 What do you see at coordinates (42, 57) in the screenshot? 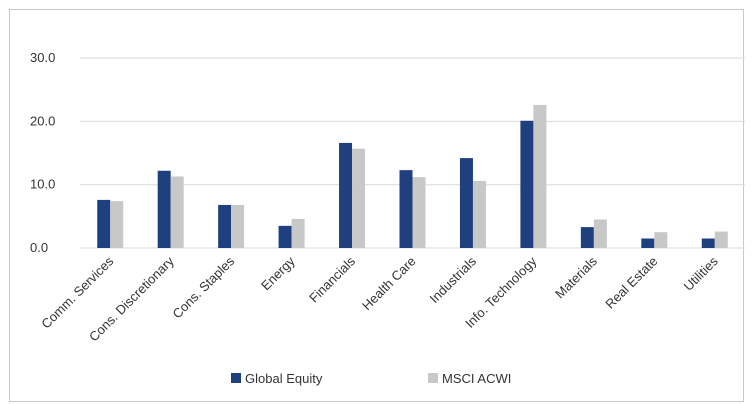
I see `y-tick-label: 30.0` at bounding box center [42, 57].